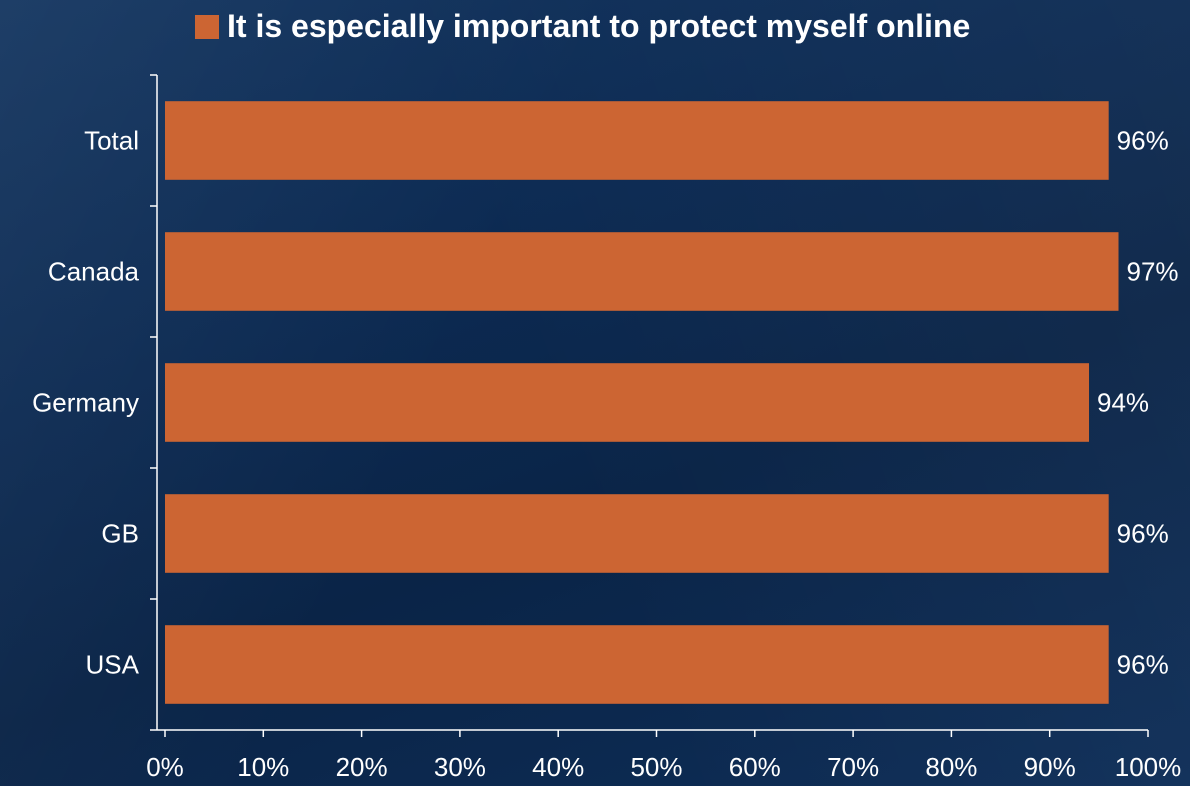  Describe the element at coordinates (207, 26) in the screenshot. I see `legend-swatch` at that location.